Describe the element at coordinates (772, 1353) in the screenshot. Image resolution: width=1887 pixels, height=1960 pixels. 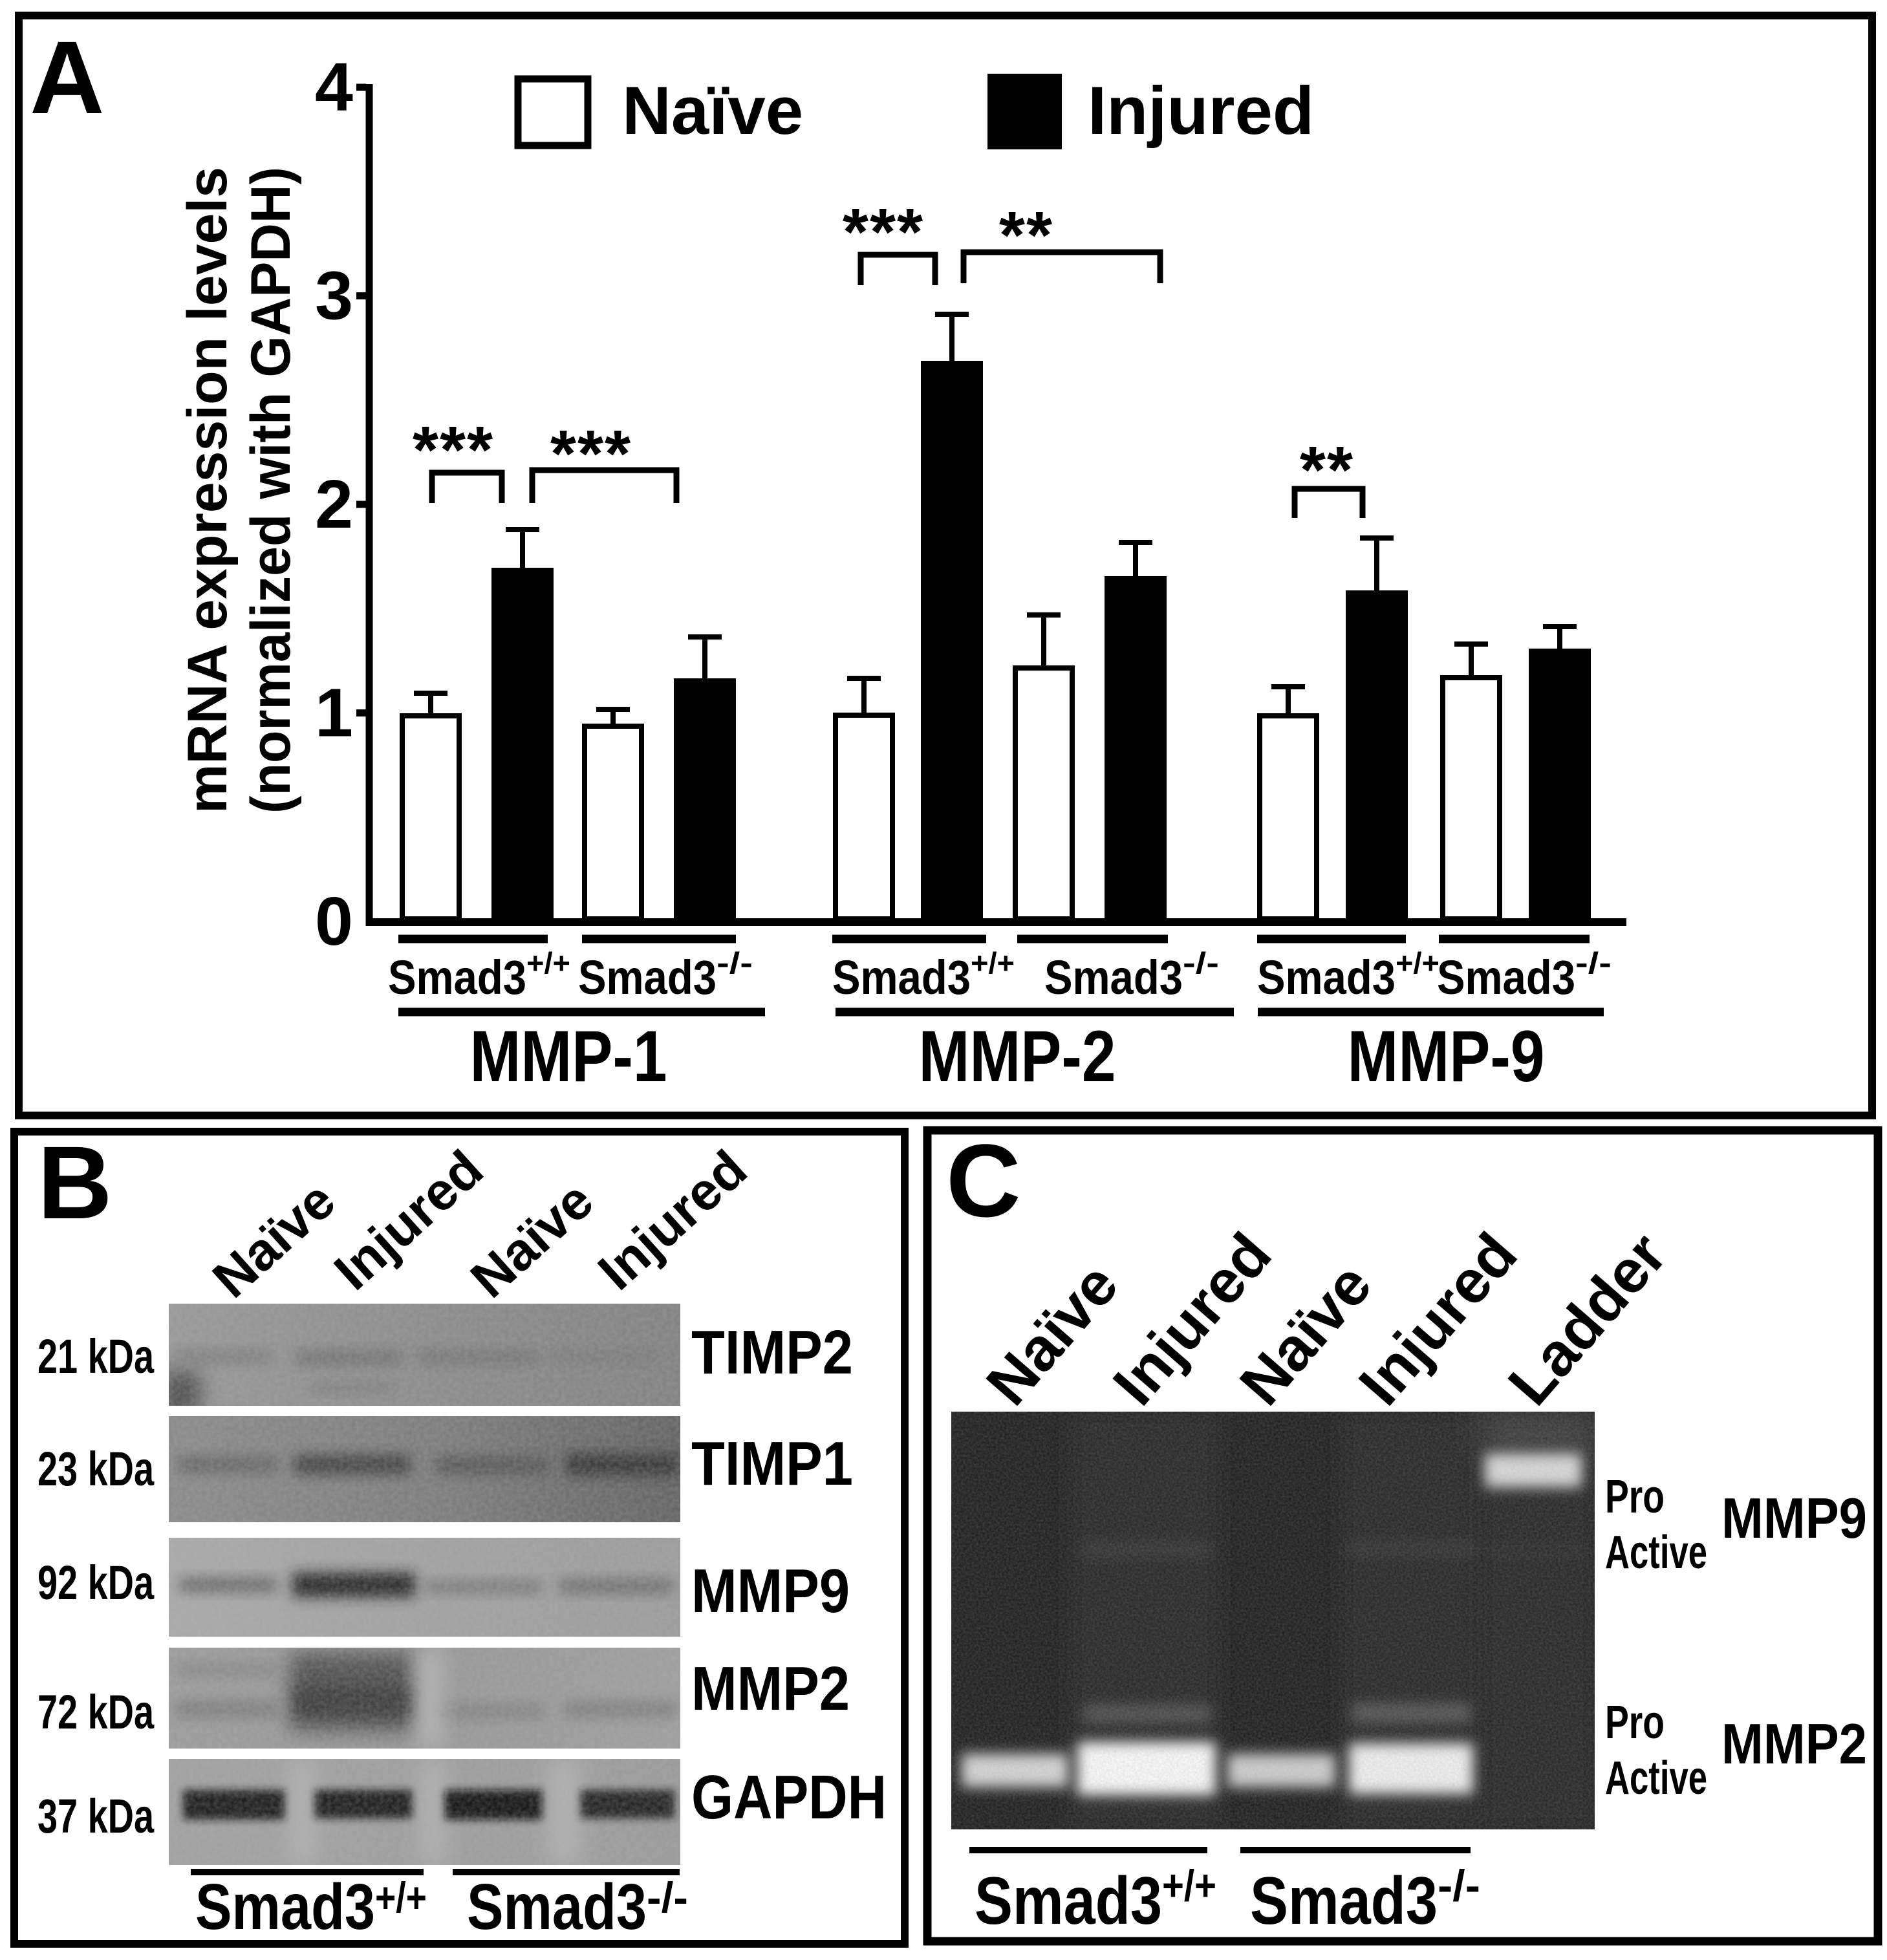
I see `svg-text: TIMP2` at that location.